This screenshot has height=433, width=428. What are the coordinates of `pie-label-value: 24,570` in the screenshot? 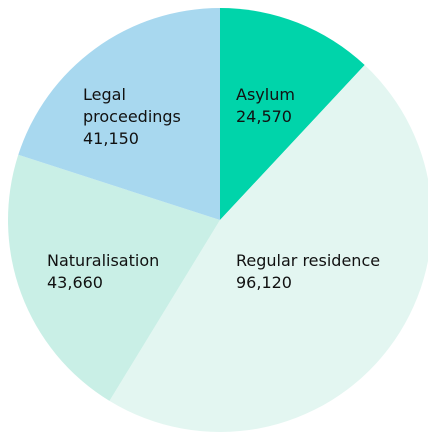 It's located at (264, 116).